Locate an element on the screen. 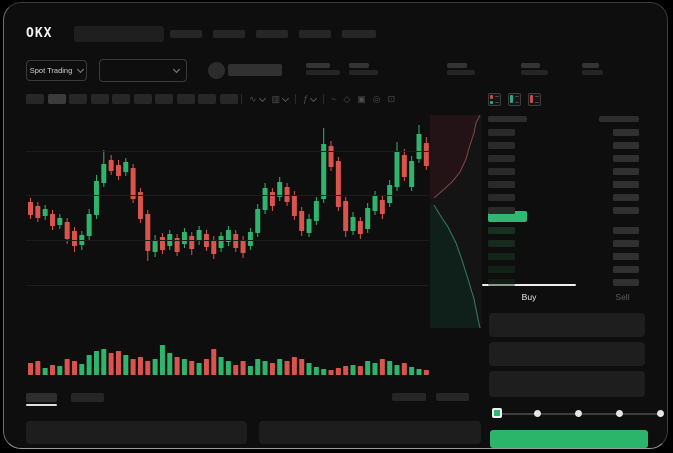 The height and width of the screenshot is (453, 673). snapshot-icon: ▣ is located at coordinates (361, 98).